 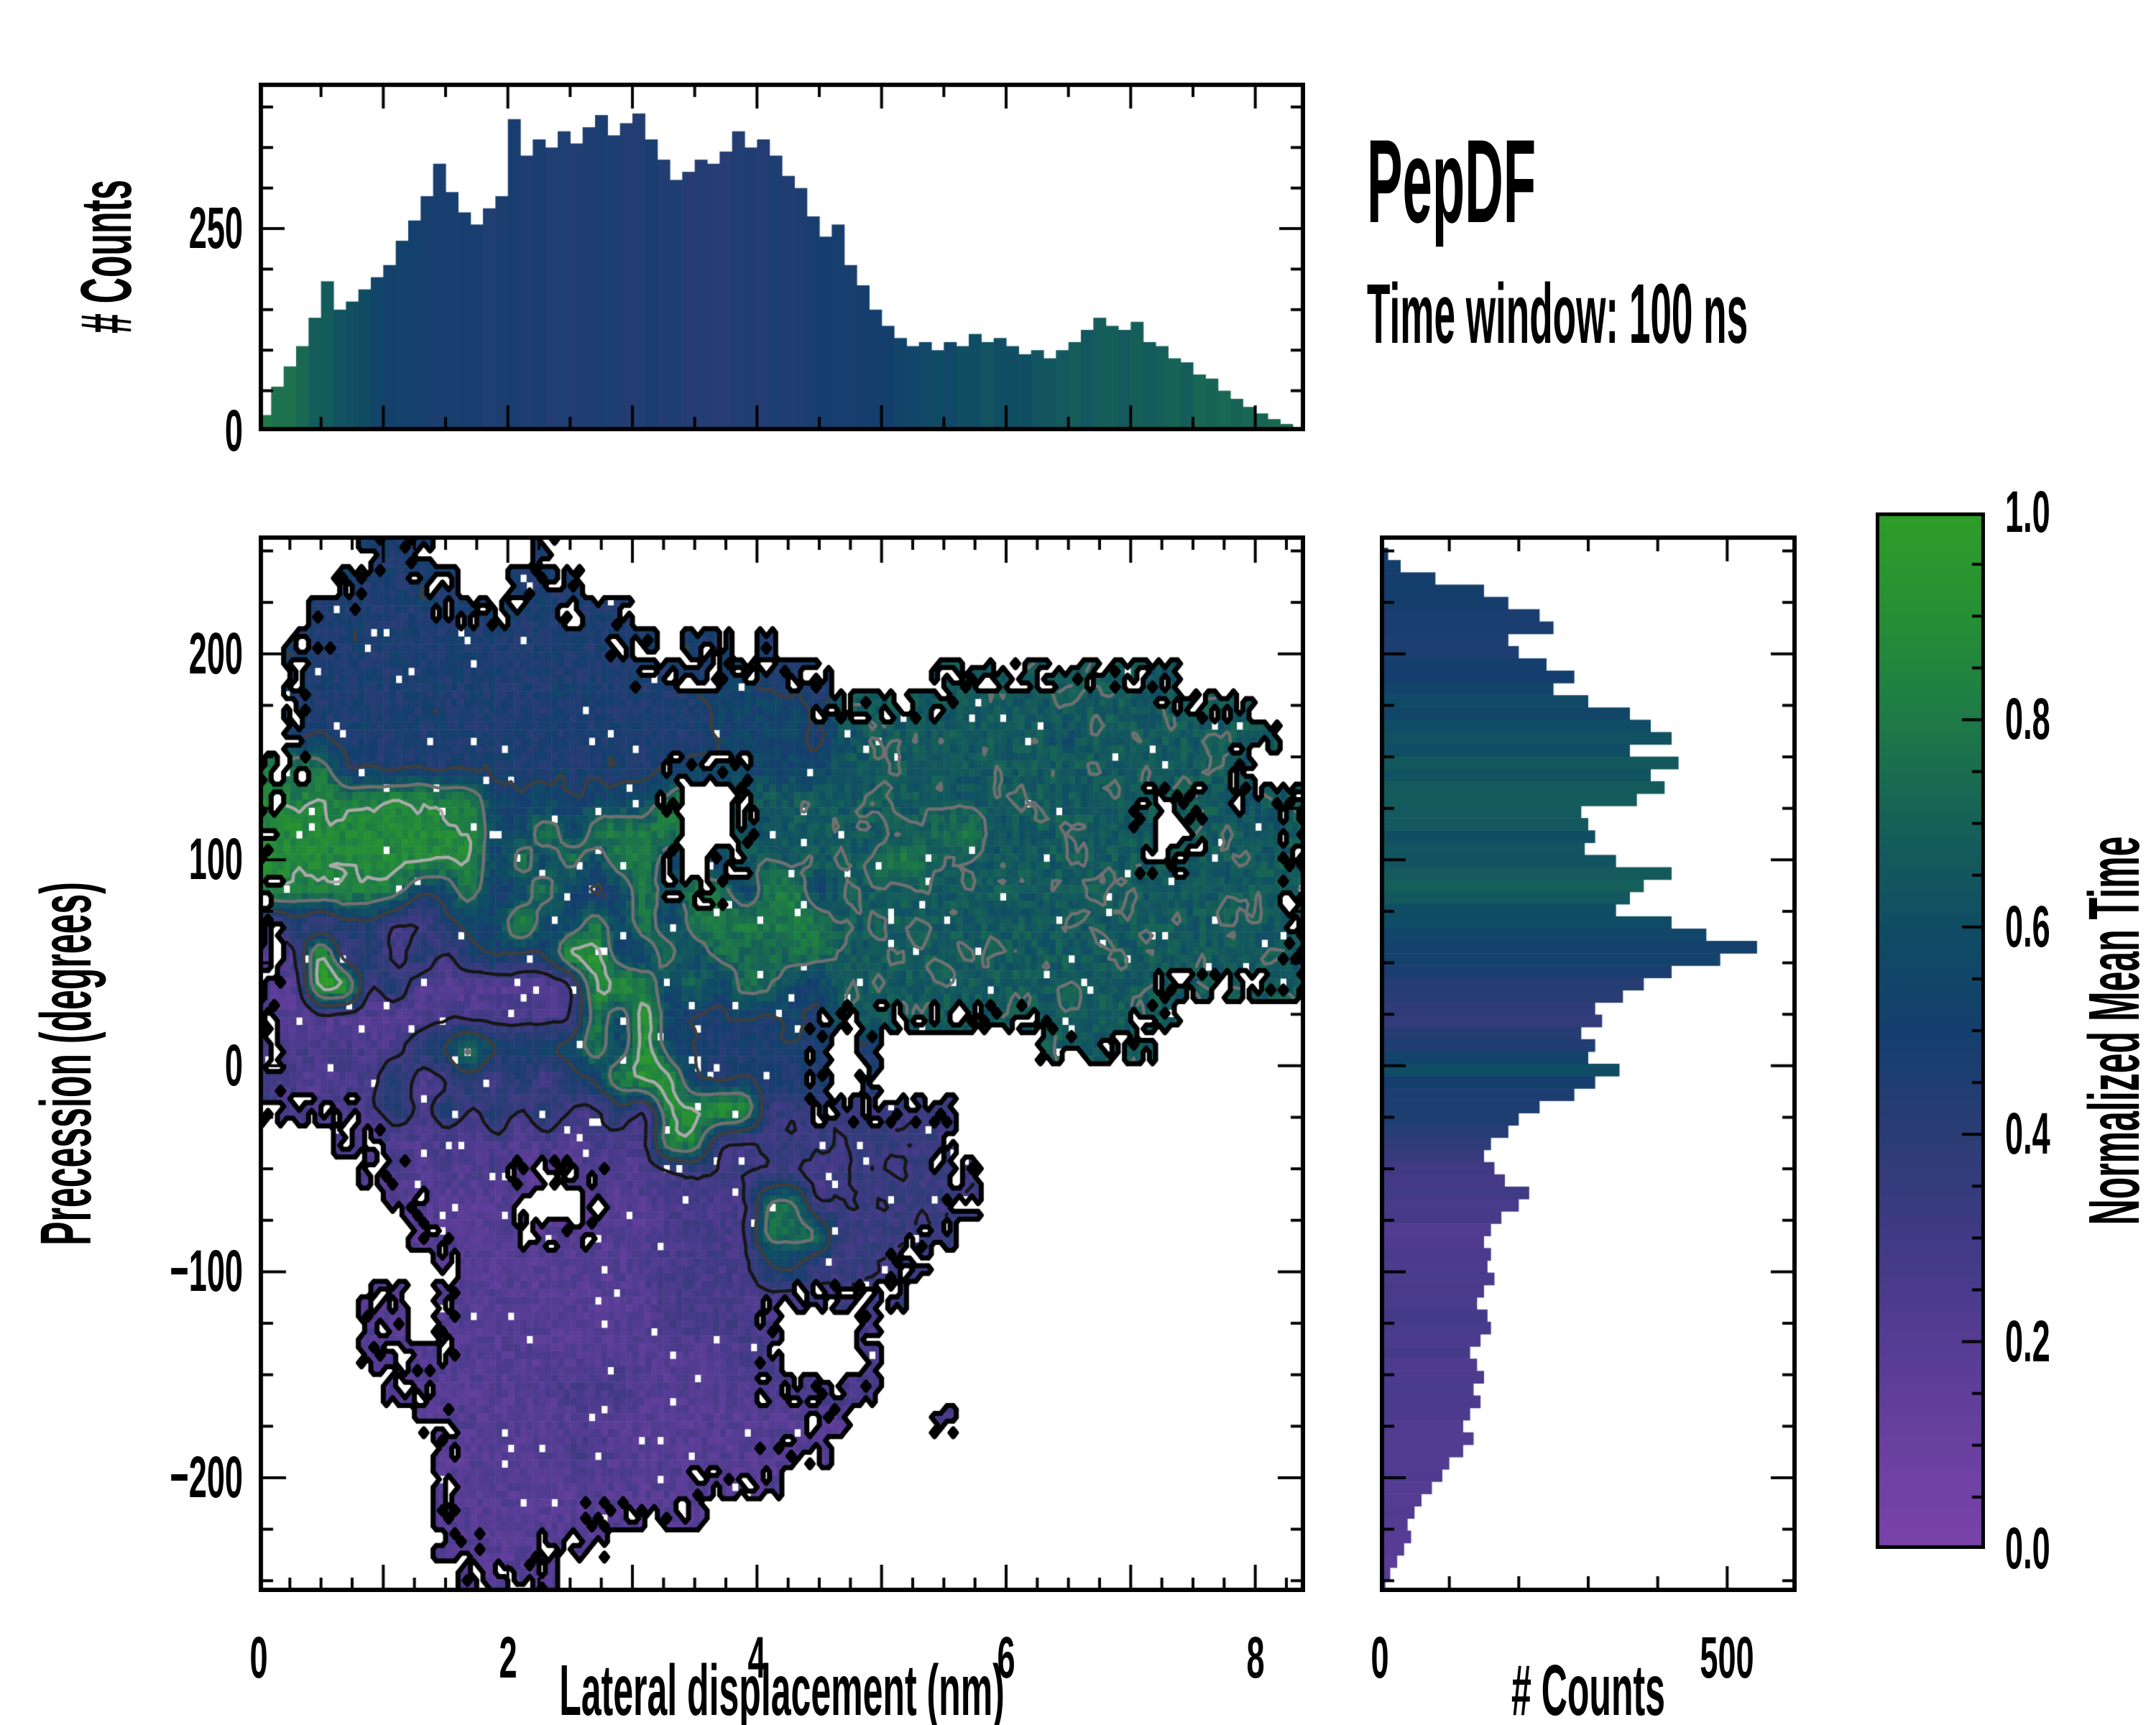 What do you see at coordinates (1727, 1657) in the screenshot?
I see `right-hist-x-tick-label: 500` at bounding box center [1727, 1657].